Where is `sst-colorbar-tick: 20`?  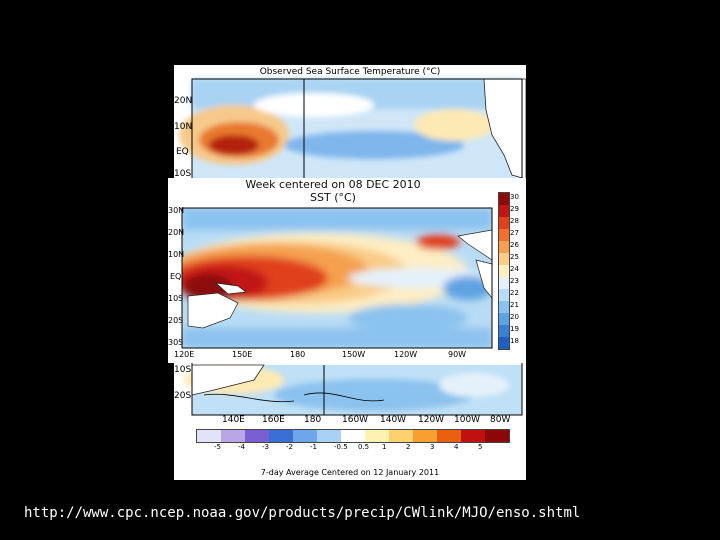
sst-colorbar-tick: 20 is located at coordinates (514, 317).